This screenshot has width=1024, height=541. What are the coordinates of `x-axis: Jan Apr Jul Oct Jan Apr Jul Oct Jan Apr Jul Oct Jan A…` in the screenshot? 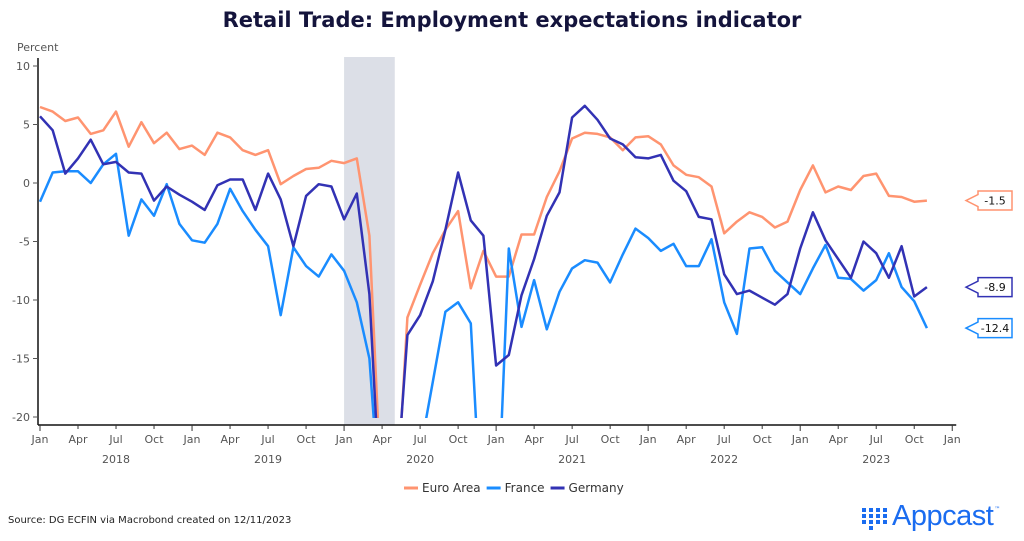 It's located at (496, 445).